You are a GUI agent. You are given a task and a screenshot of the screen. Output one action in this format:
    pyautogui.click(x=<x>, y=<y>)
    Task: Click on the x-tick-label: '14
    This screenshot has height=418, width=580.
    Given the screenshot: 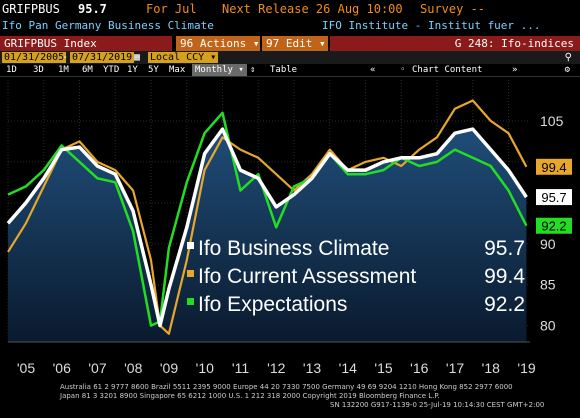 What is the action you would take?
    pyautogui.click(x=348, y=368)
    